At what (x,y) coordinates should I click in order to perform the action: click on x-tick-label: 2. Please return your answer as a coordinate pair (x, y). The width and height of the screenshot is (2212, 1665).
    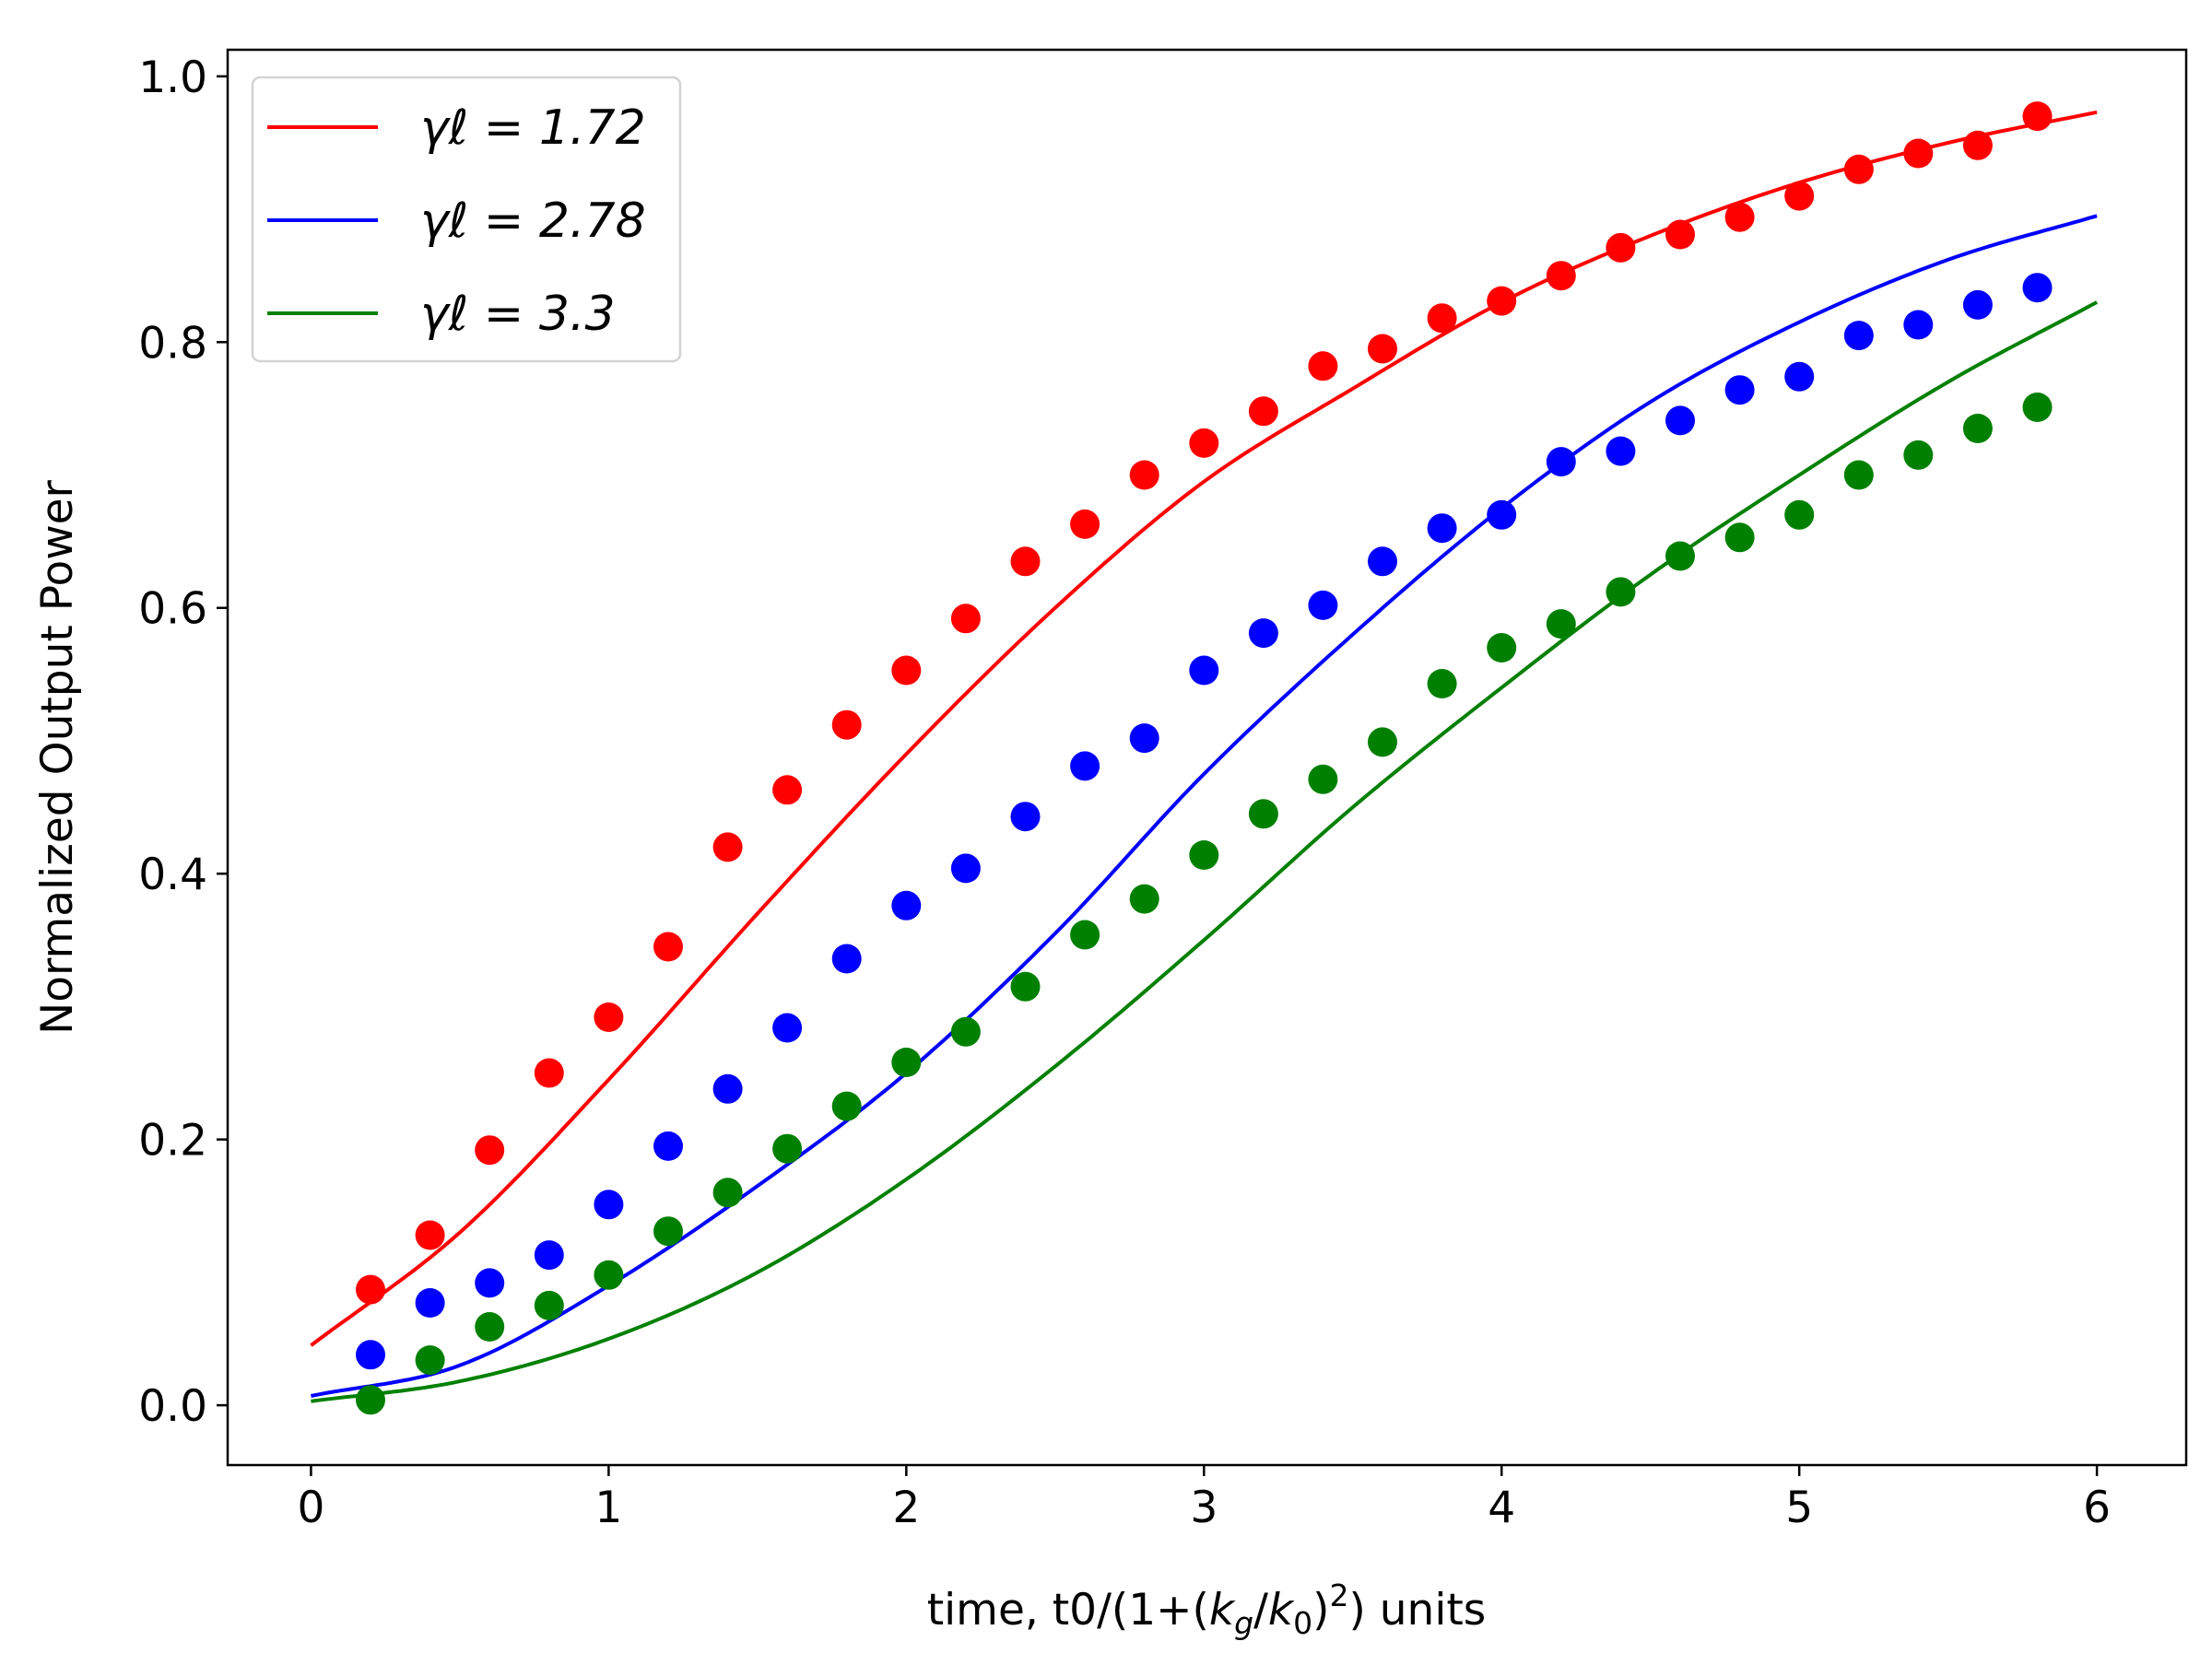
    Looking at the image, I should click on (906, 1508).